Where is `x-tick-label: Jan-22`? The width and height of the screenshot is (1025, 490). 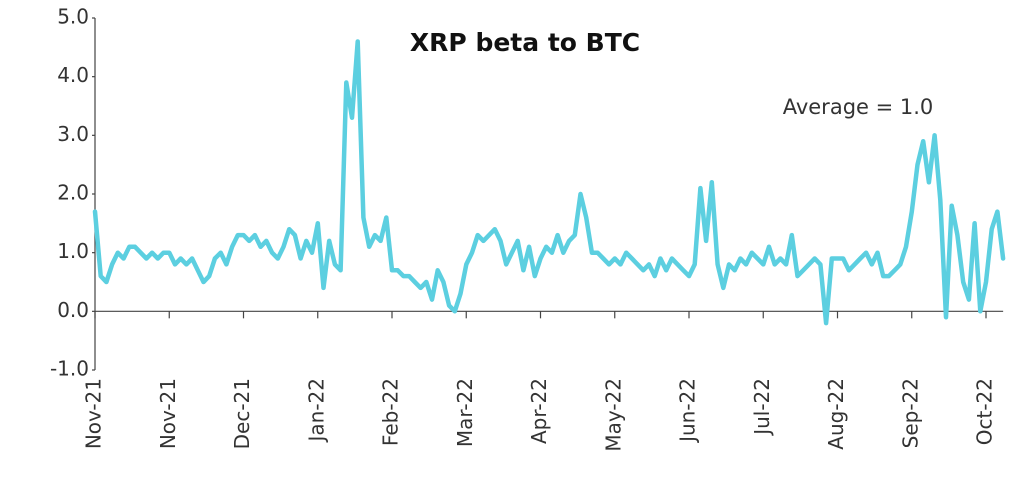 x-tick-label: Jan-22 is located at coordinates (316, 411).